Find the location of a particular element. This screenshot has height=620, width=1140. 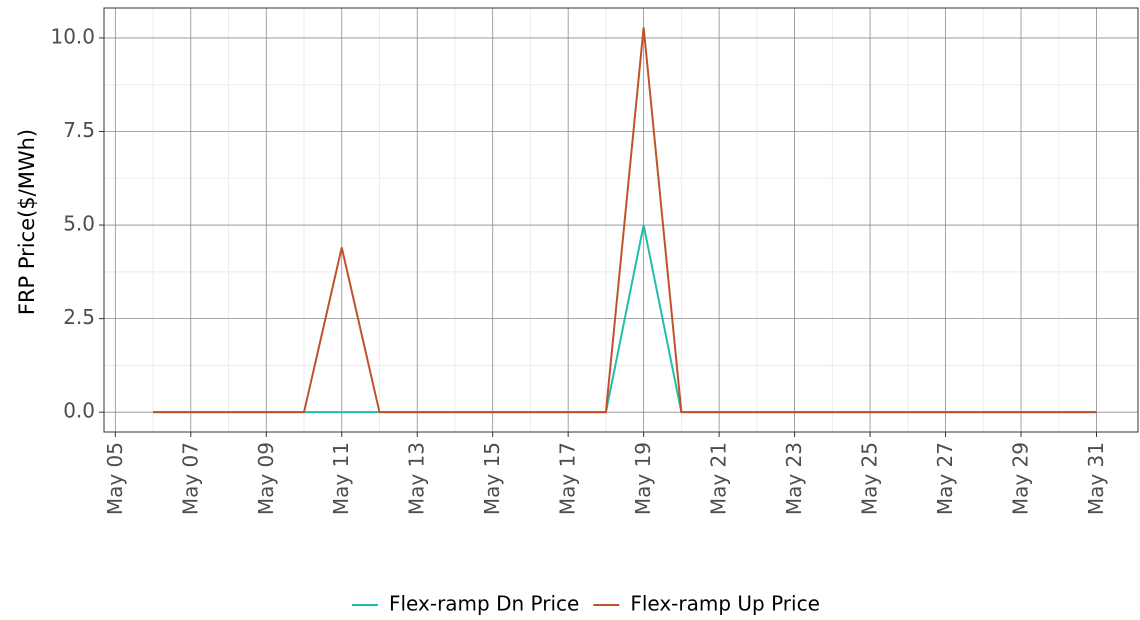

y-tick-label: 10.0 is located at coordinates (72, 36).